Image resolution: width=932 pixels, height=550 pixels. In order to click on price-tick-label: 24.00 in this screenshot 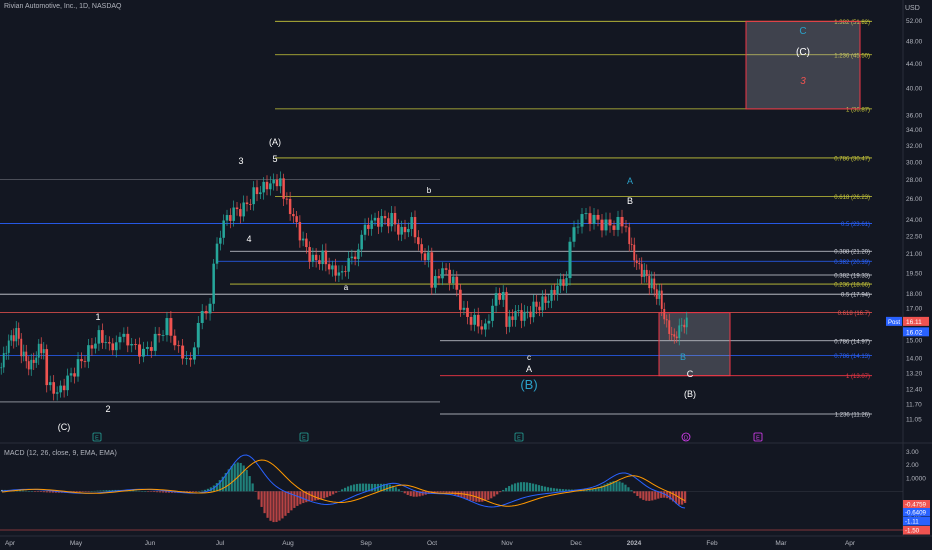, I will do `click(914, 220)`.